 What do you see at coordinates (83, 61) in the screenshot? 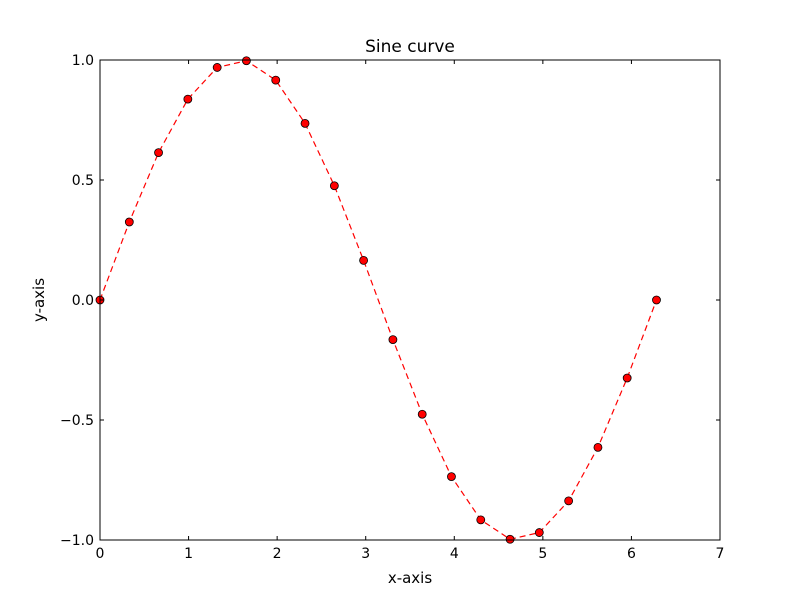
I see `y-tick-label: 1.0` at bounding box center [83, 61].